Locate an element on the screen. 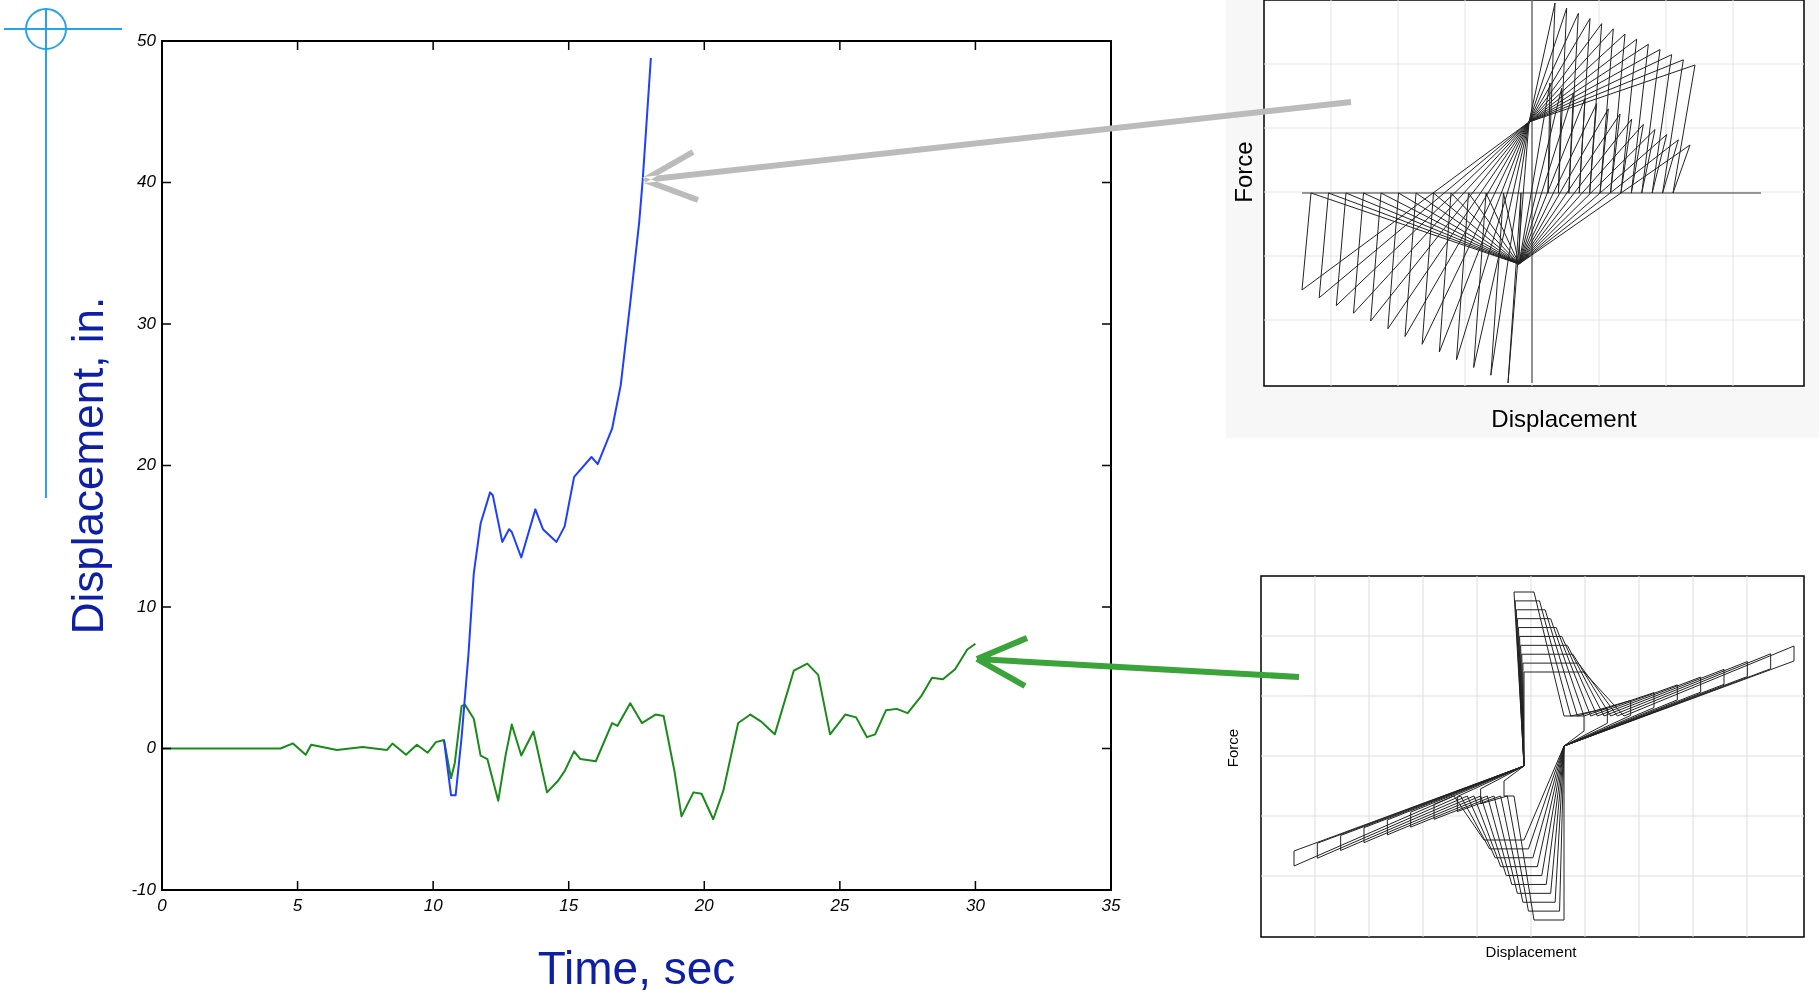  y-tick-label: 20 is located at coordinates (146, 465).